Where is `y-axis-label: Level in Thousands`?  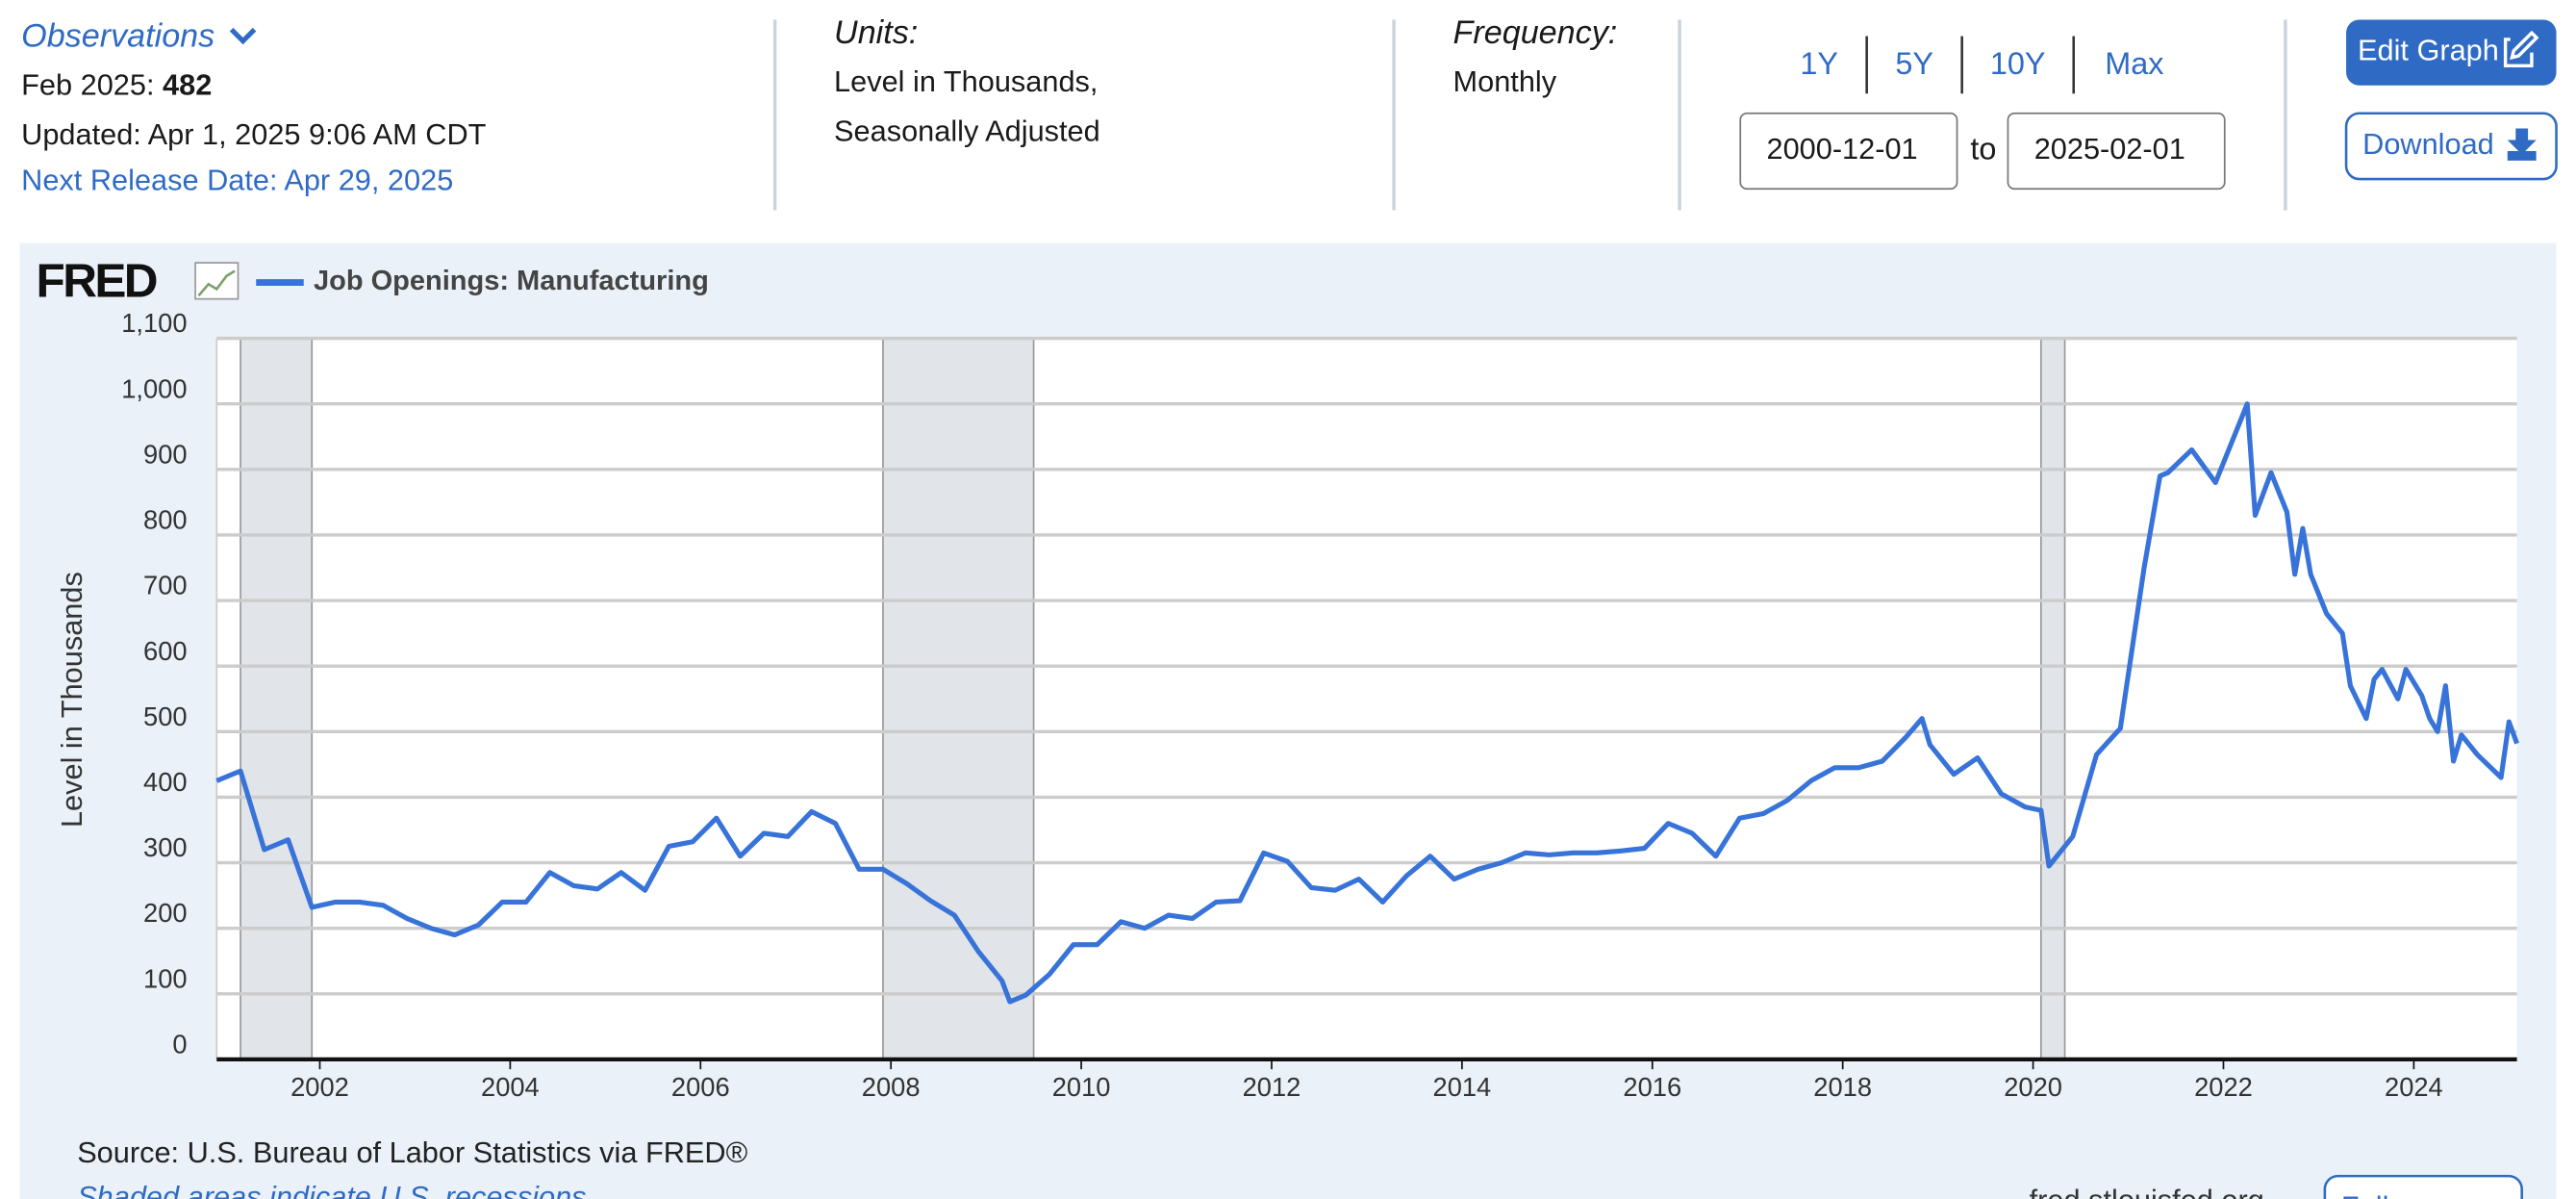
y-axis-label: Level in Thousands is located at coordinates (72, 700).